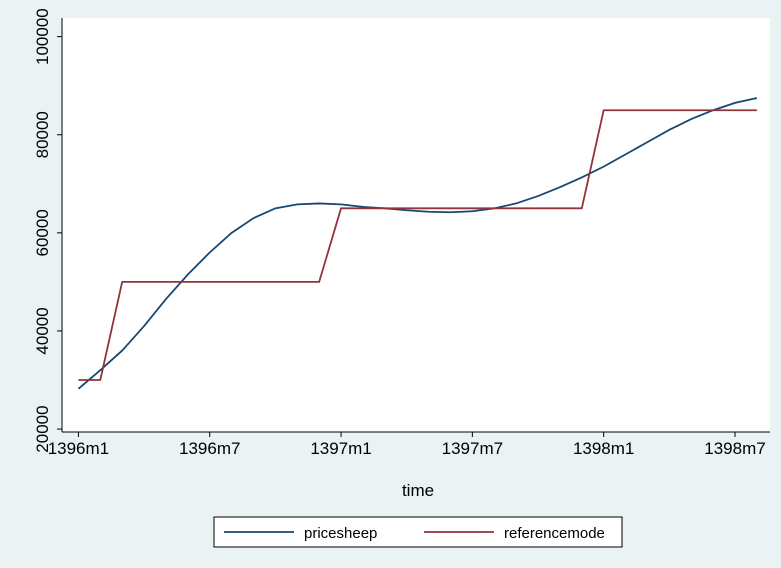 This screenshot has width=781, height=568. What do you see at coordinates (42, 134) in the screenshot?
I see `y-tick-label: 80000` at bounding box center [42, 134].